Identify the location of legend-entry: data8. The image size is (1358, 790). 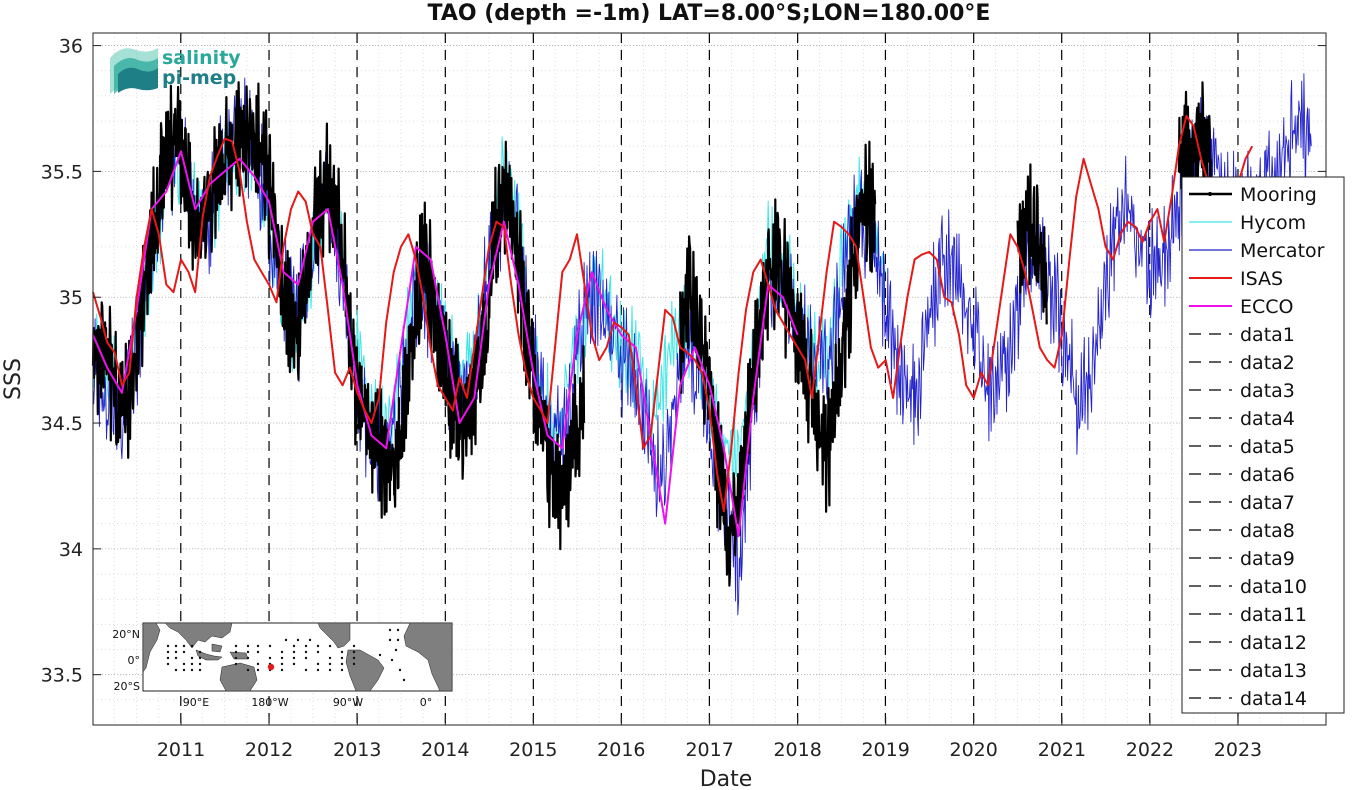
(1242, 531).